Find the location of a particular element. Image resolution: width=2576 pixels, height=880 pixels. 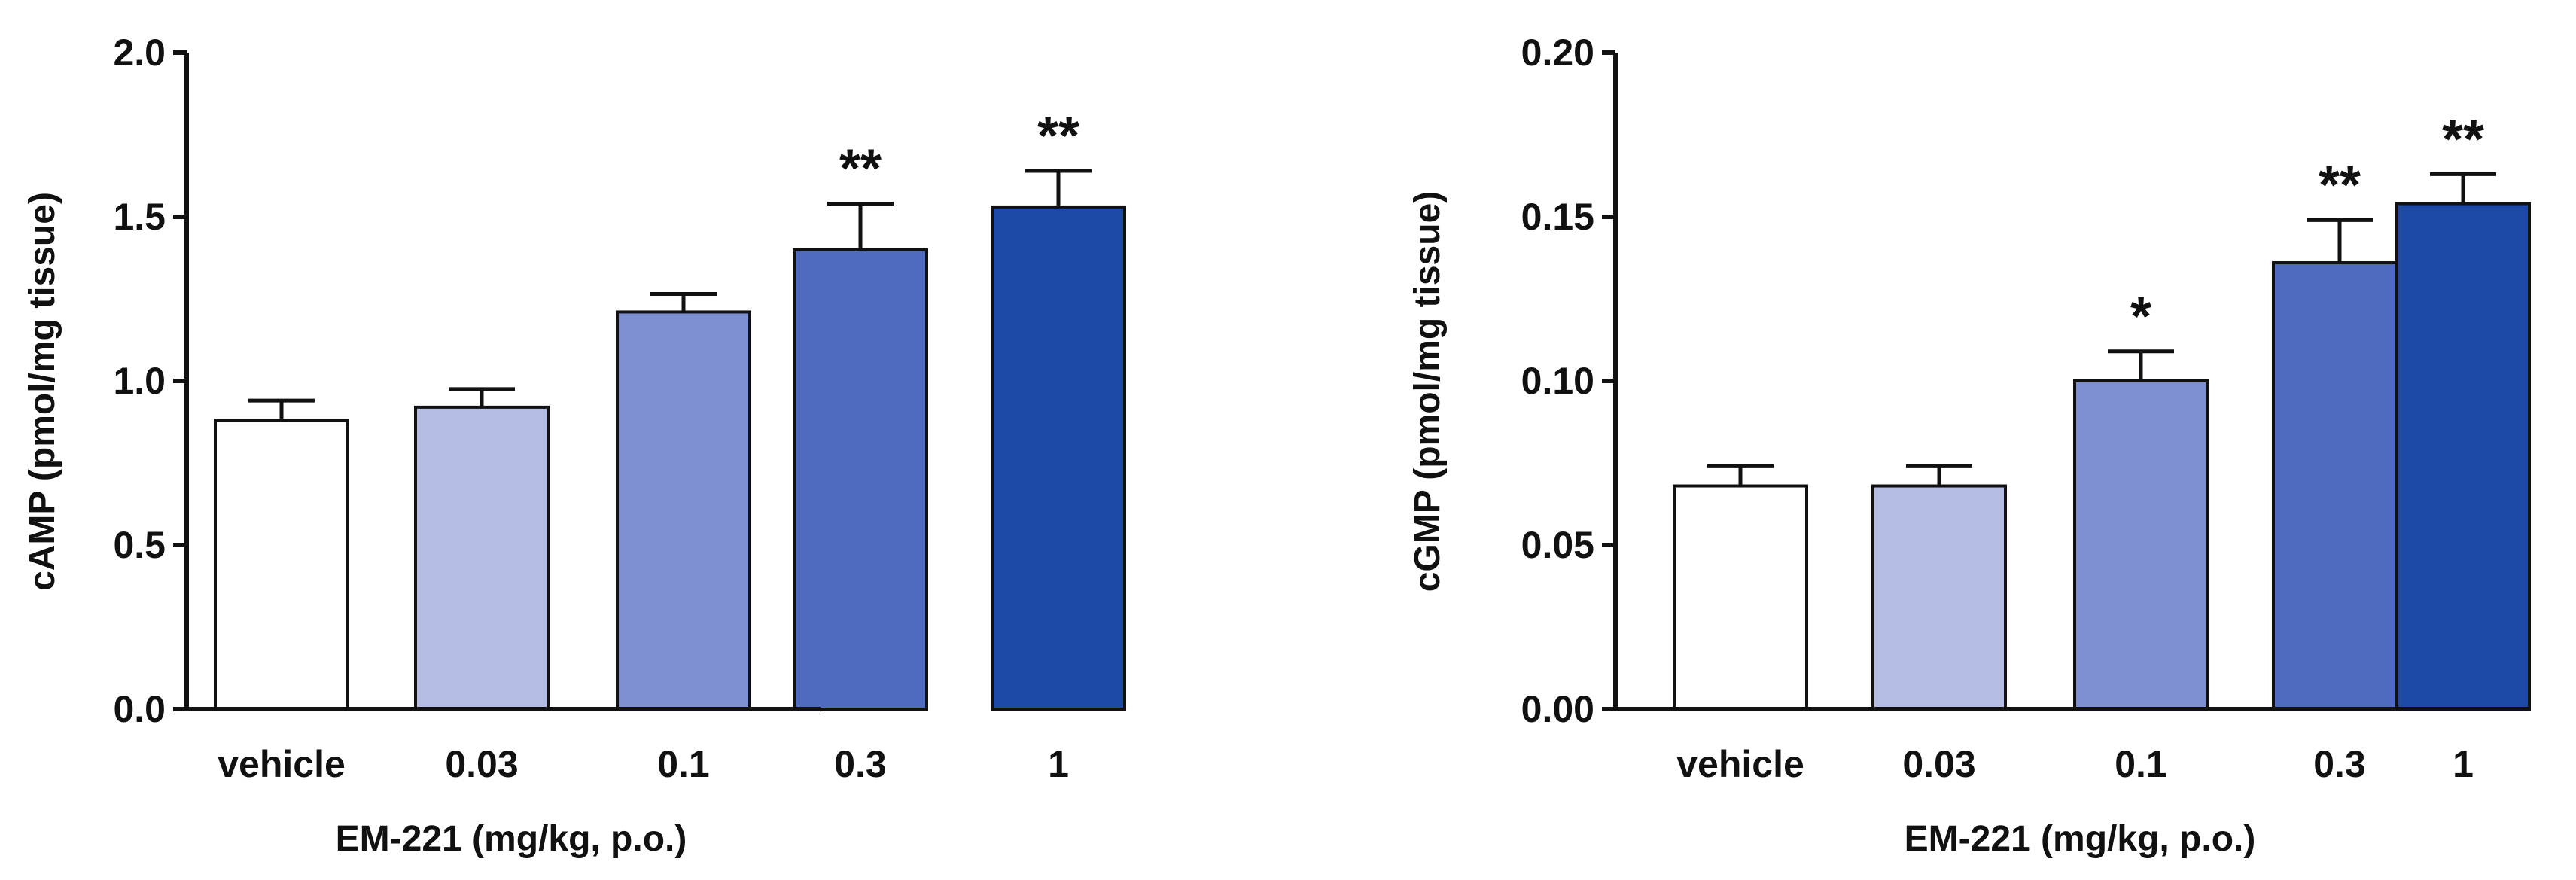

y-tick-label: 0.05 is located at coordinates (1557, 545).